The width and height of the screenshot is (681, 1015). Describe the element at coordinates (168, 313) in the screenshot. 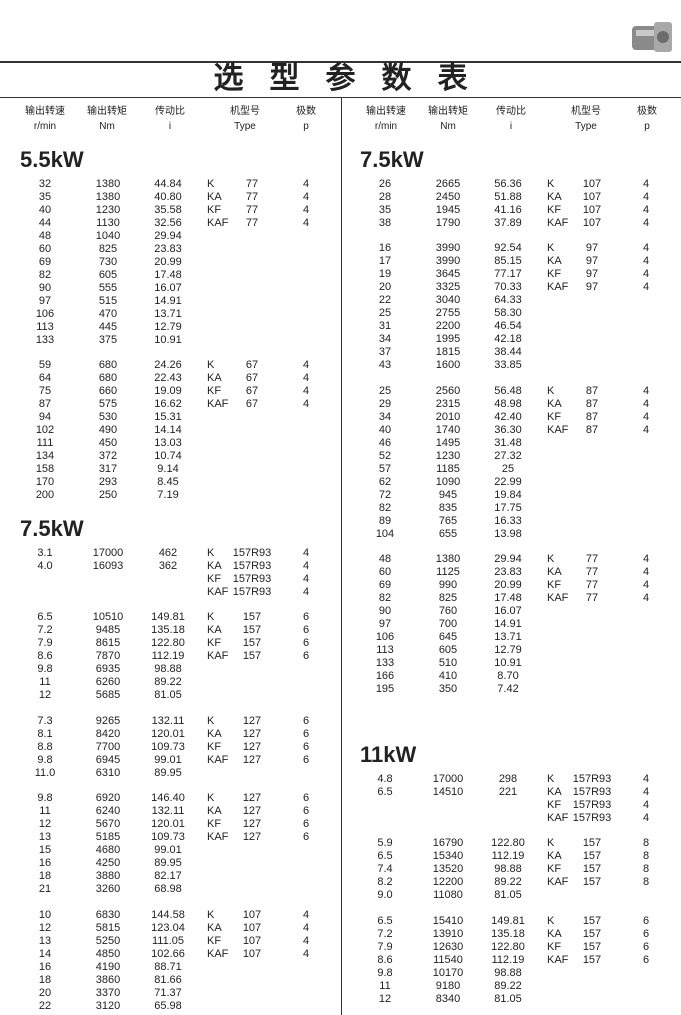

I see `table-cell: 13.71` at that location.